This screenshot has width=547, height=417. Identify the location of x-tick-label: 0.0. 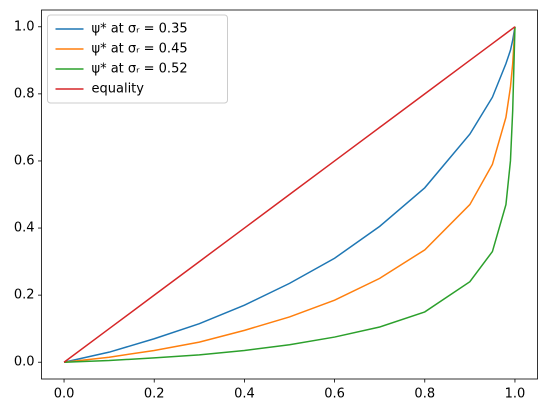
(64, 394).